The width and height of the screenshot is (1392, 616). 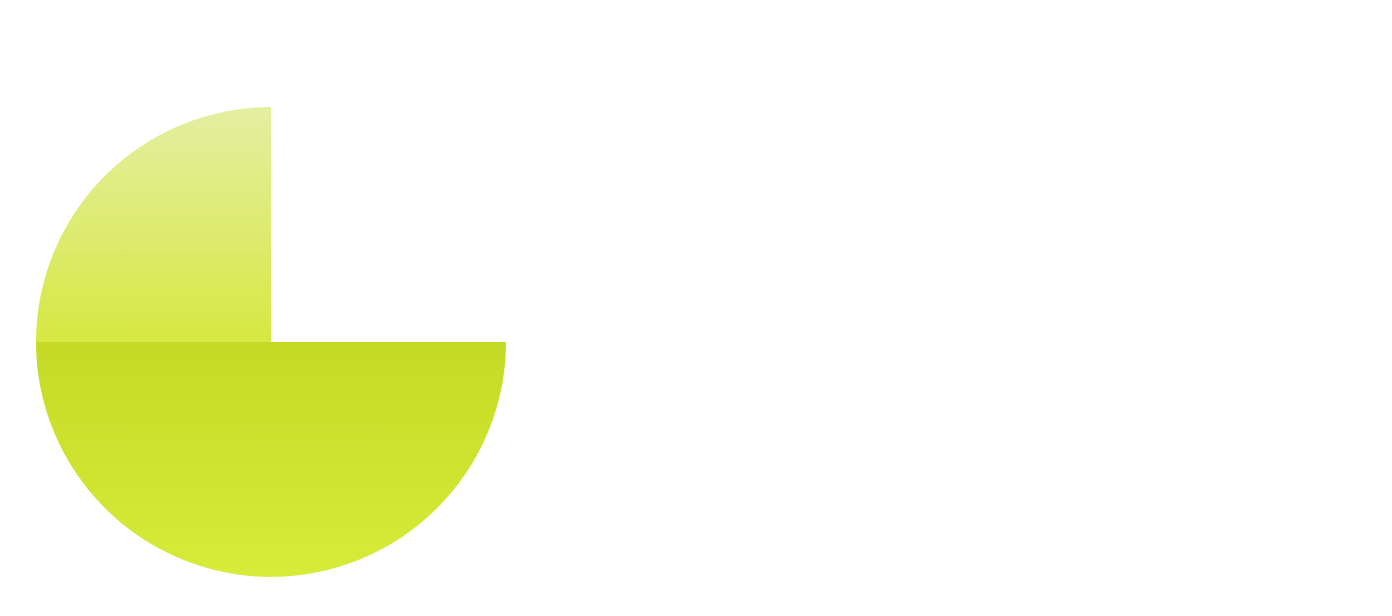 I want to click on lower-half-disc, so click(x=271, y=459).